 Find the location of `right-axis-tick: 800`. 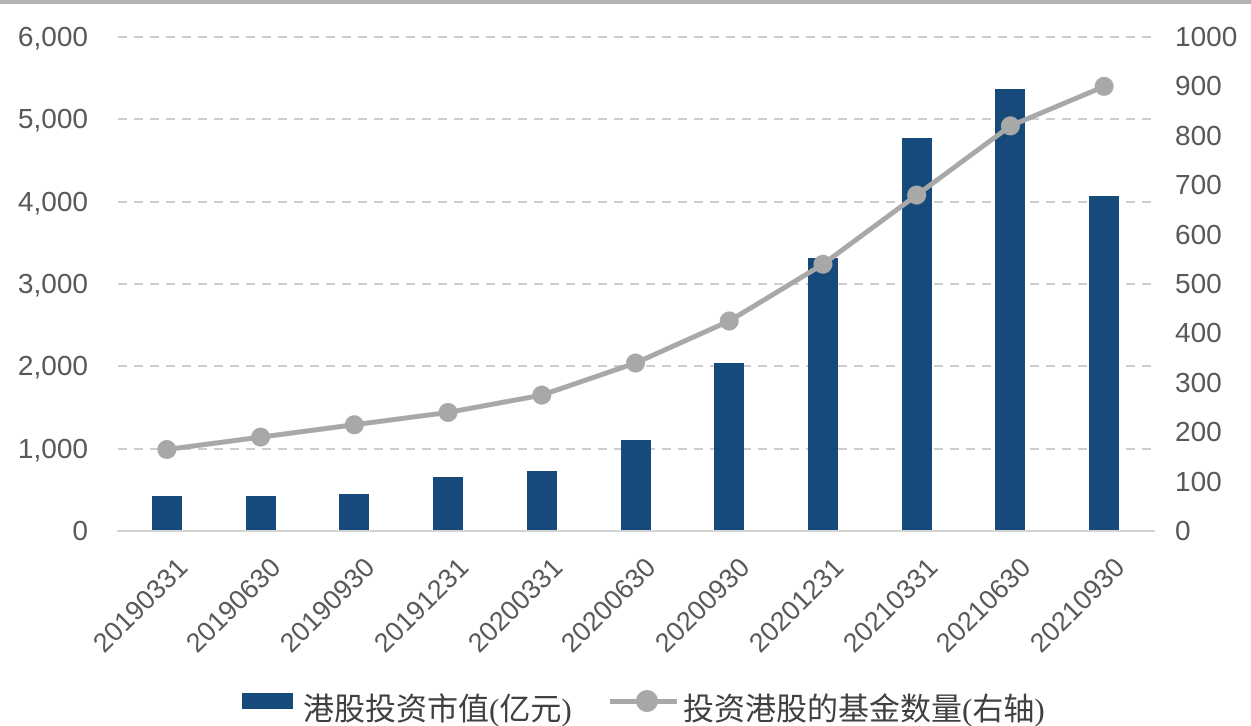

right-axis-tick: 800 is located at coordinates (1198, 135).